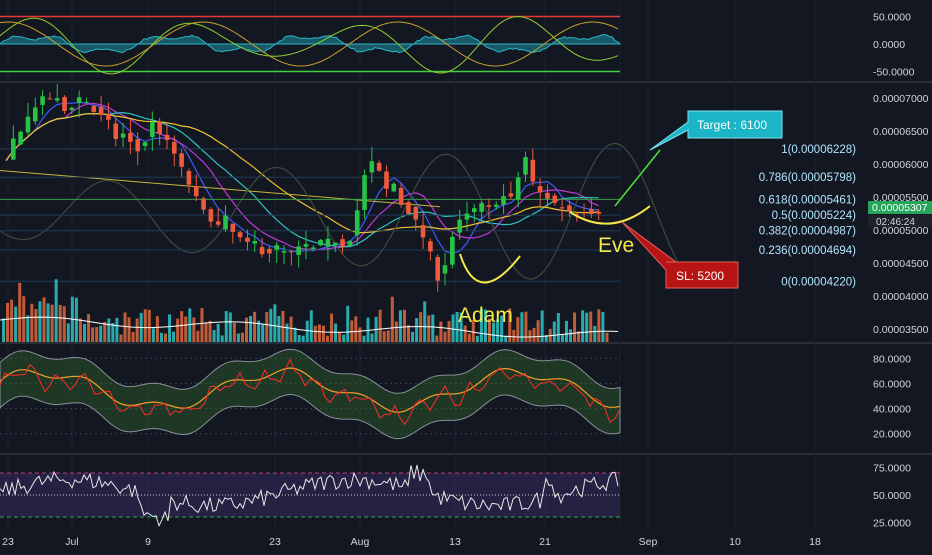 The width and height of the screenshot is (932, 555). I want to click on stoch-tick-label: 20.0000, so click(892, 435).